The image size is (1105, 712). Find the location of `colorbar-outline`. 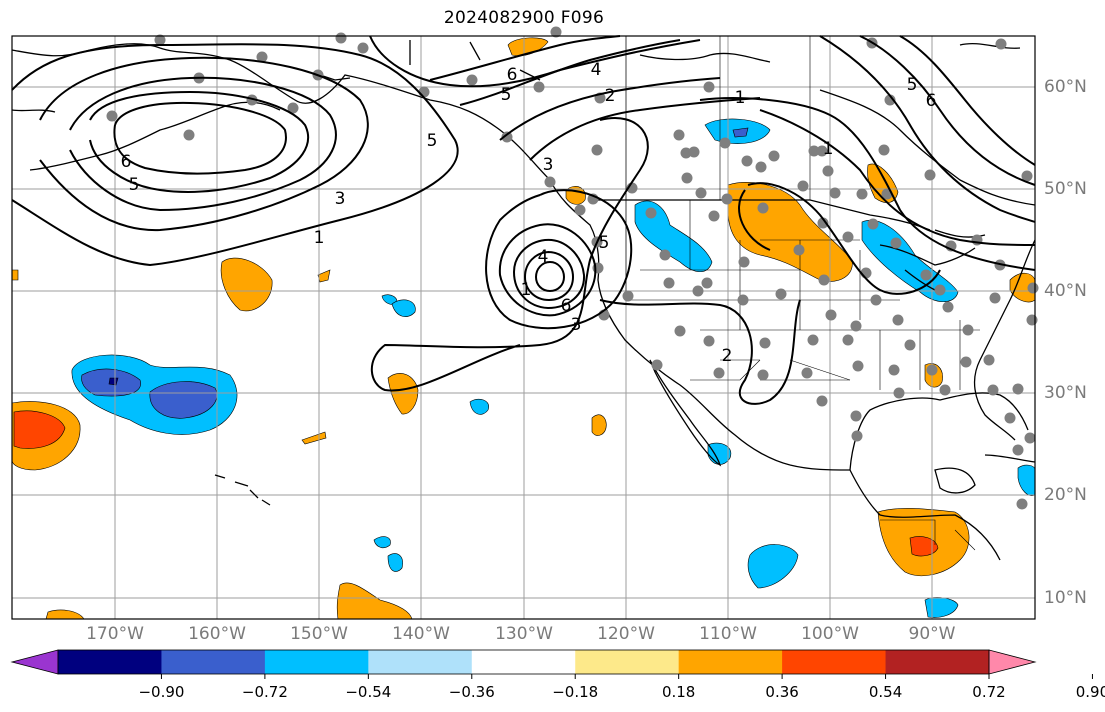

colorbar-outline is located at coordinates (523, 662).